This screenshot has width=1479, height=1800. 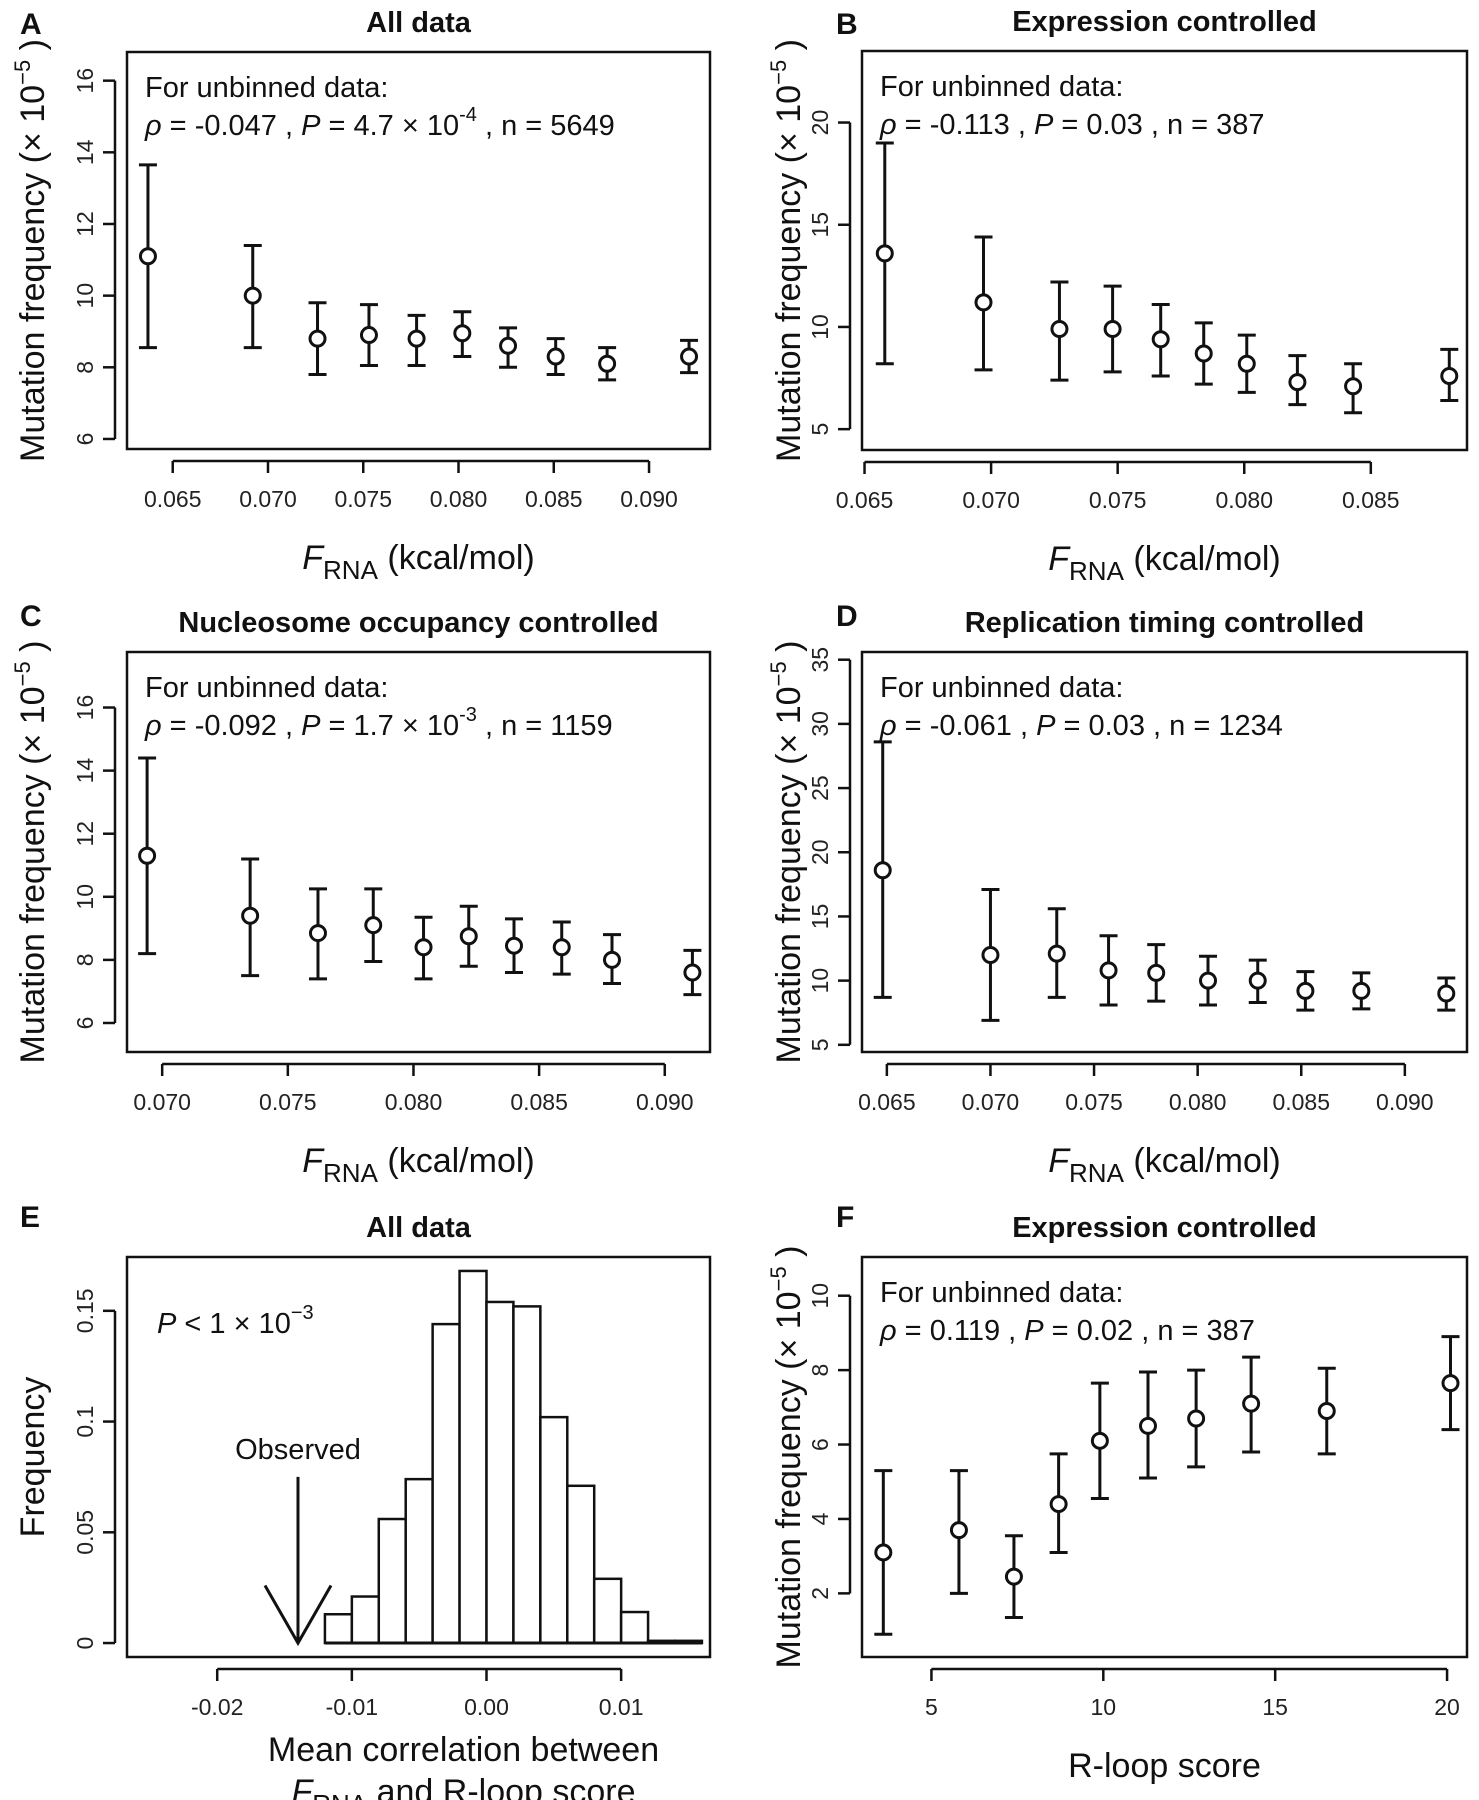 I want to click on text-span: -0.061, so click(x=971, y=726).